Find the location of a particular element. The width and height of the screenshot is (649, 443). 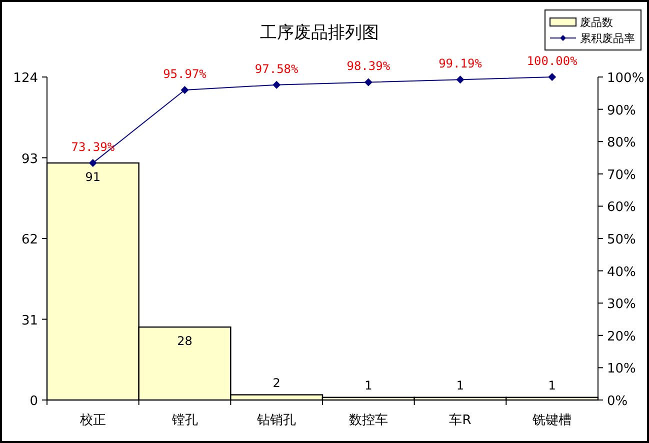

data-label: 73.39% is located at coordinates (93, 147).